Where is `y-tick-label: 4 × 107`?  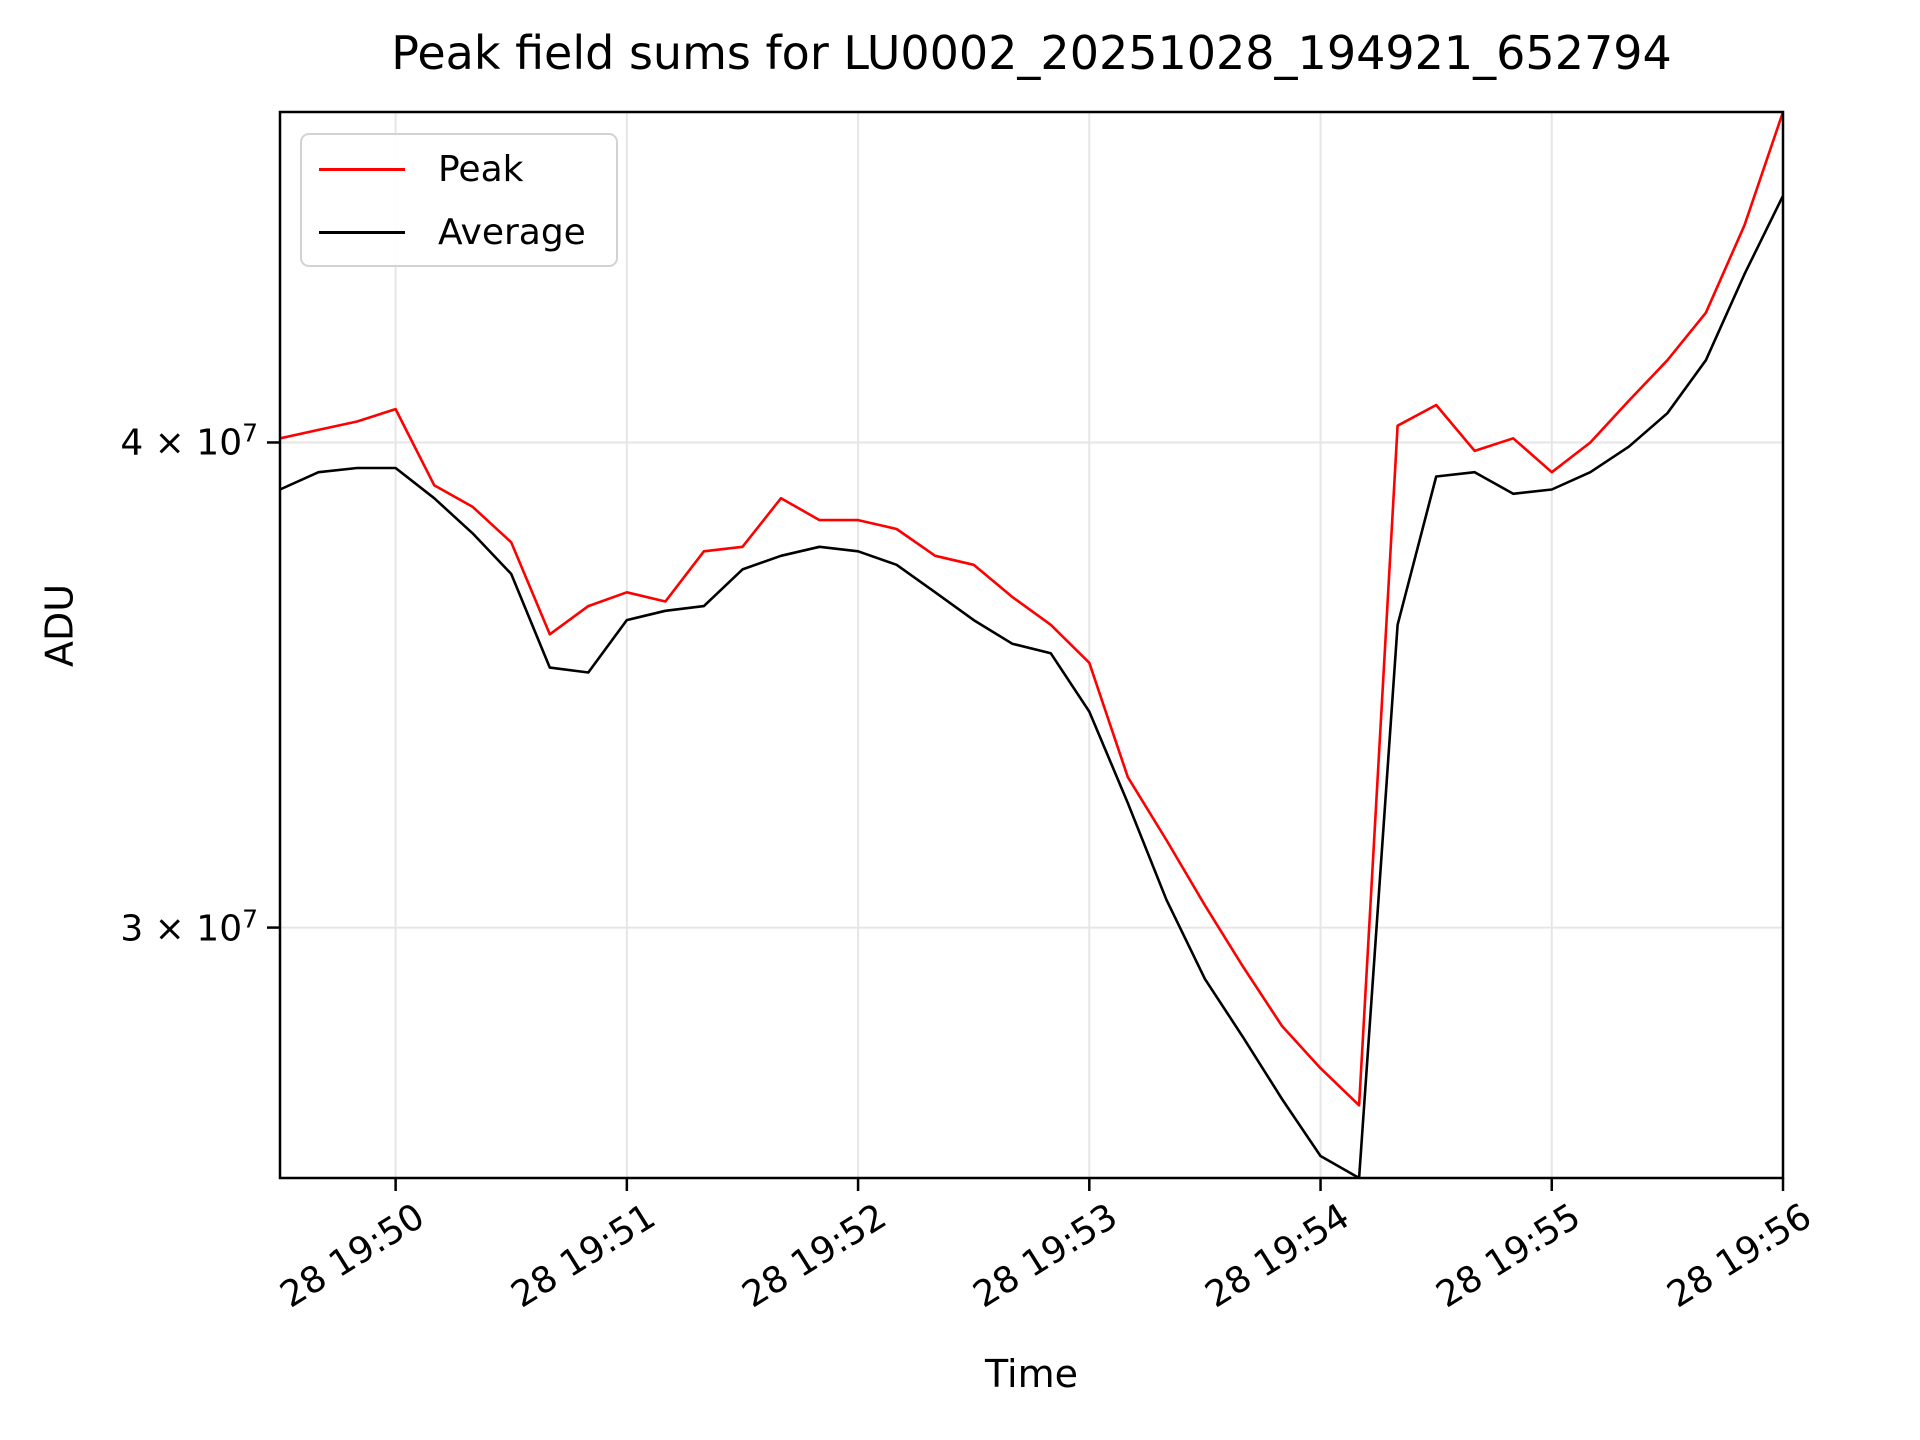
y-tick-label: 4 × 107 is located at coordinates (189, 442).